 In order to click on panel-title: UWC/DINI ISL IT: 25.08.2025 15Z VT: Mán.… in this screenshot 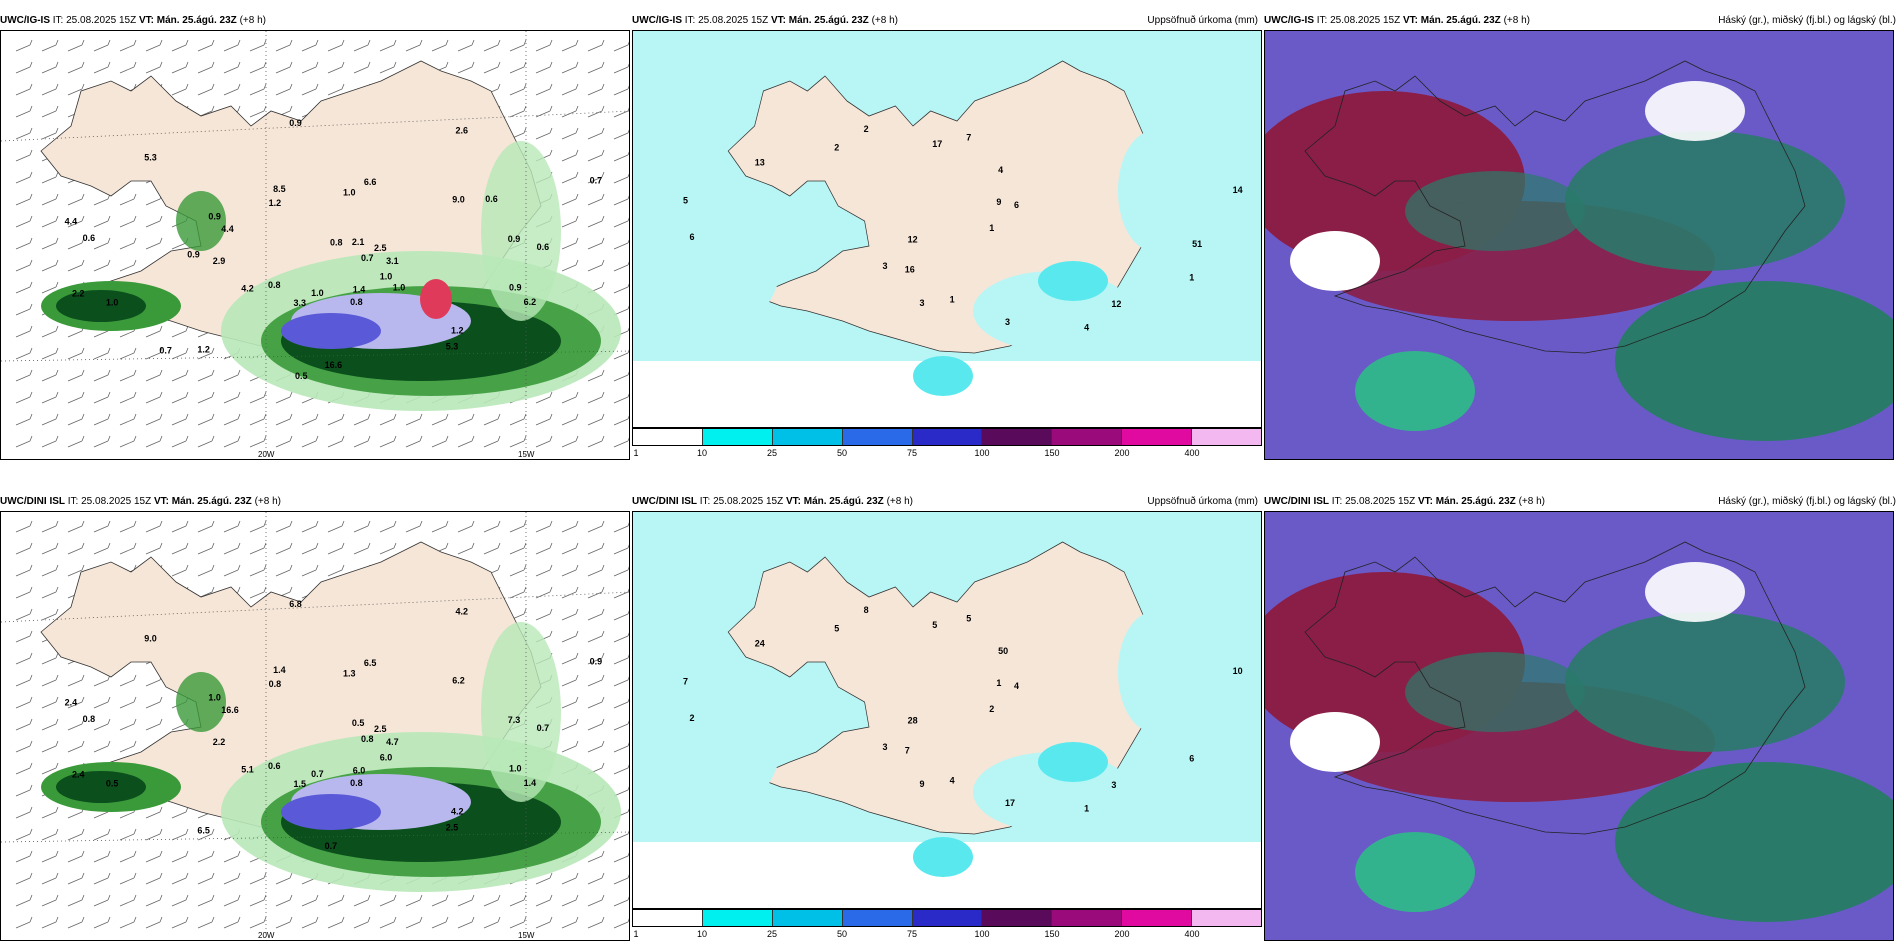, I will do `click(1582, 502)`.